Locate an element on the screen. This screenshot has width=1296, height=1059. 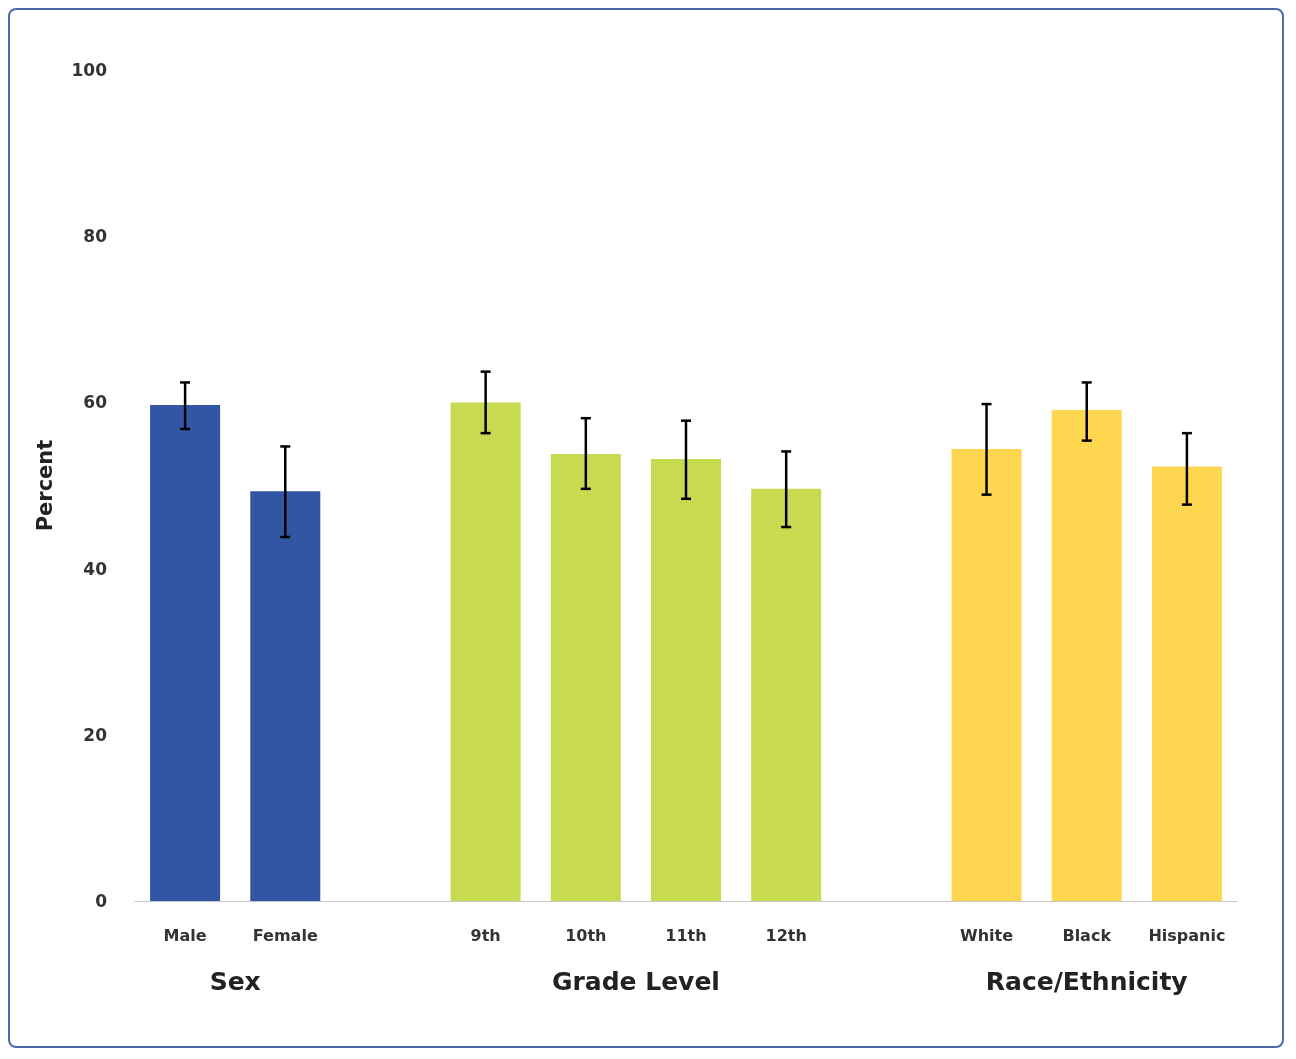
x-tick-label: Black is located at coordinates (1087, 935).